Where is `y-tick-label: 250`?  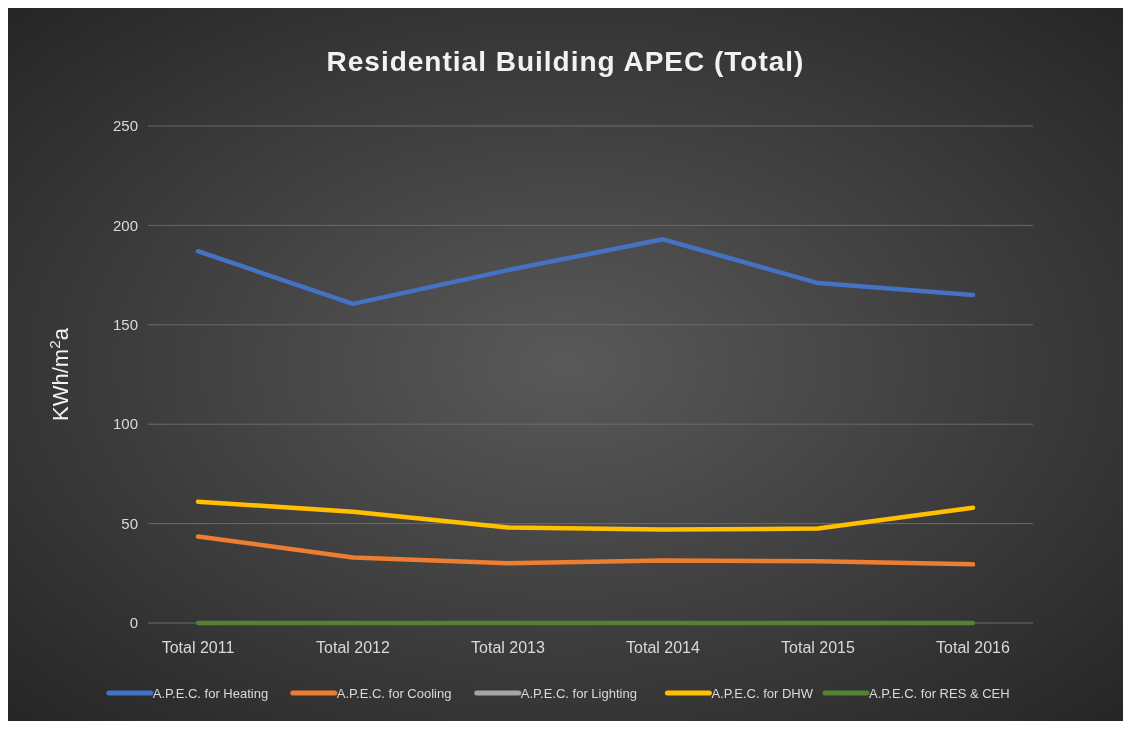
y-tick-label: 250 is located at coordinates (125, 126).